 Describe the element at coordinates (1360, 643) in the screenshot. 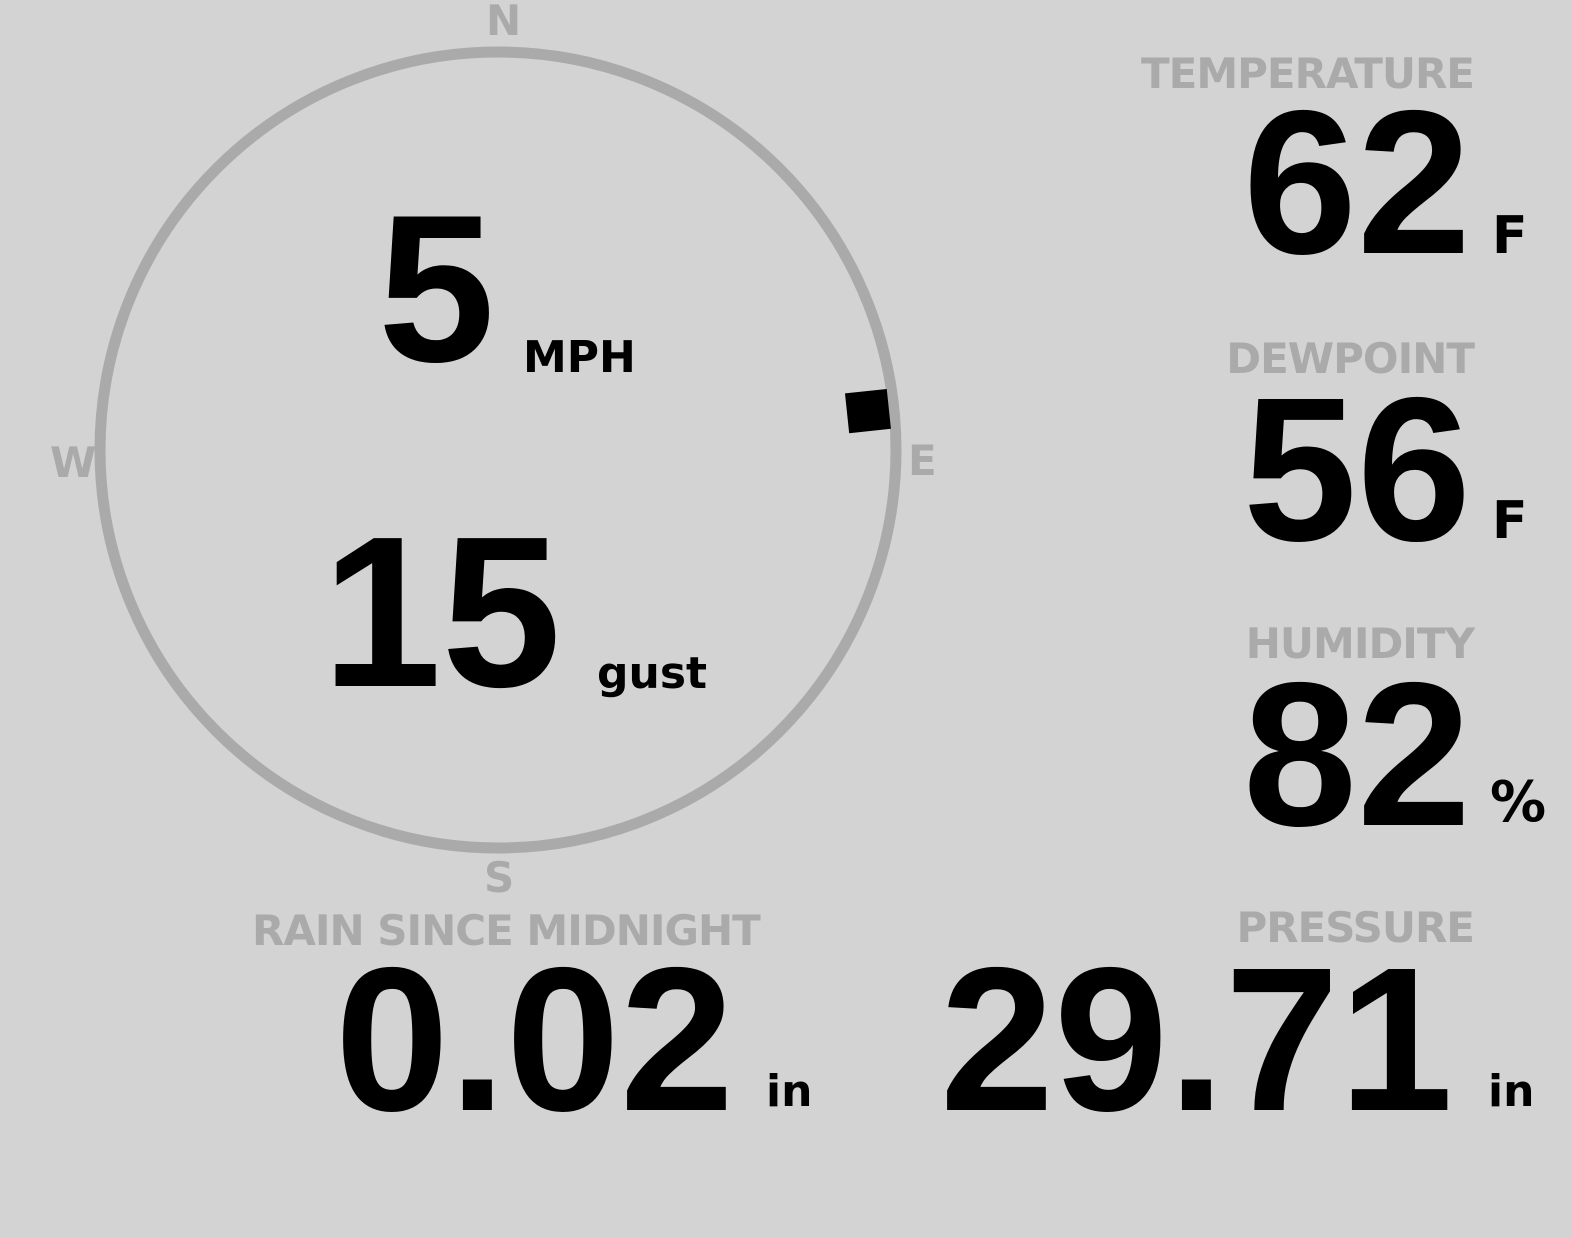

I see `humidity-label: HUMIDITY` at that location.